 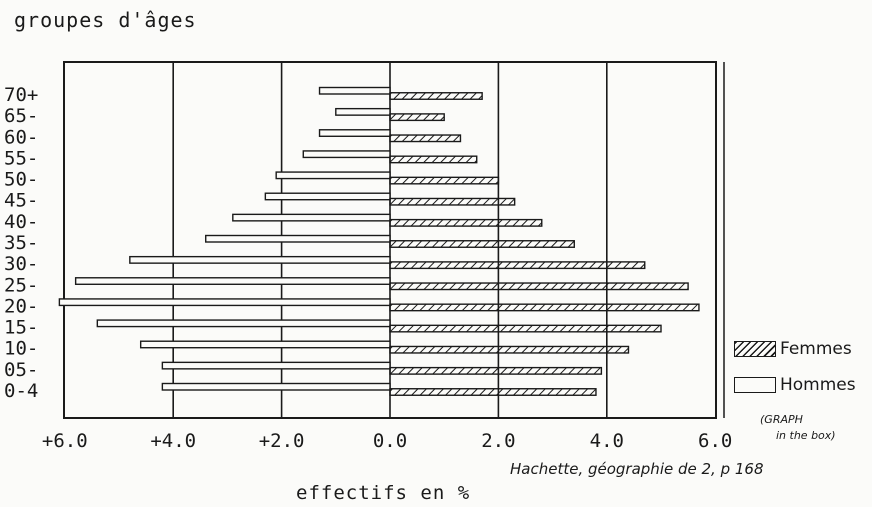 I want to click on y-tick-label: 20-, so click(x=21, y=306).